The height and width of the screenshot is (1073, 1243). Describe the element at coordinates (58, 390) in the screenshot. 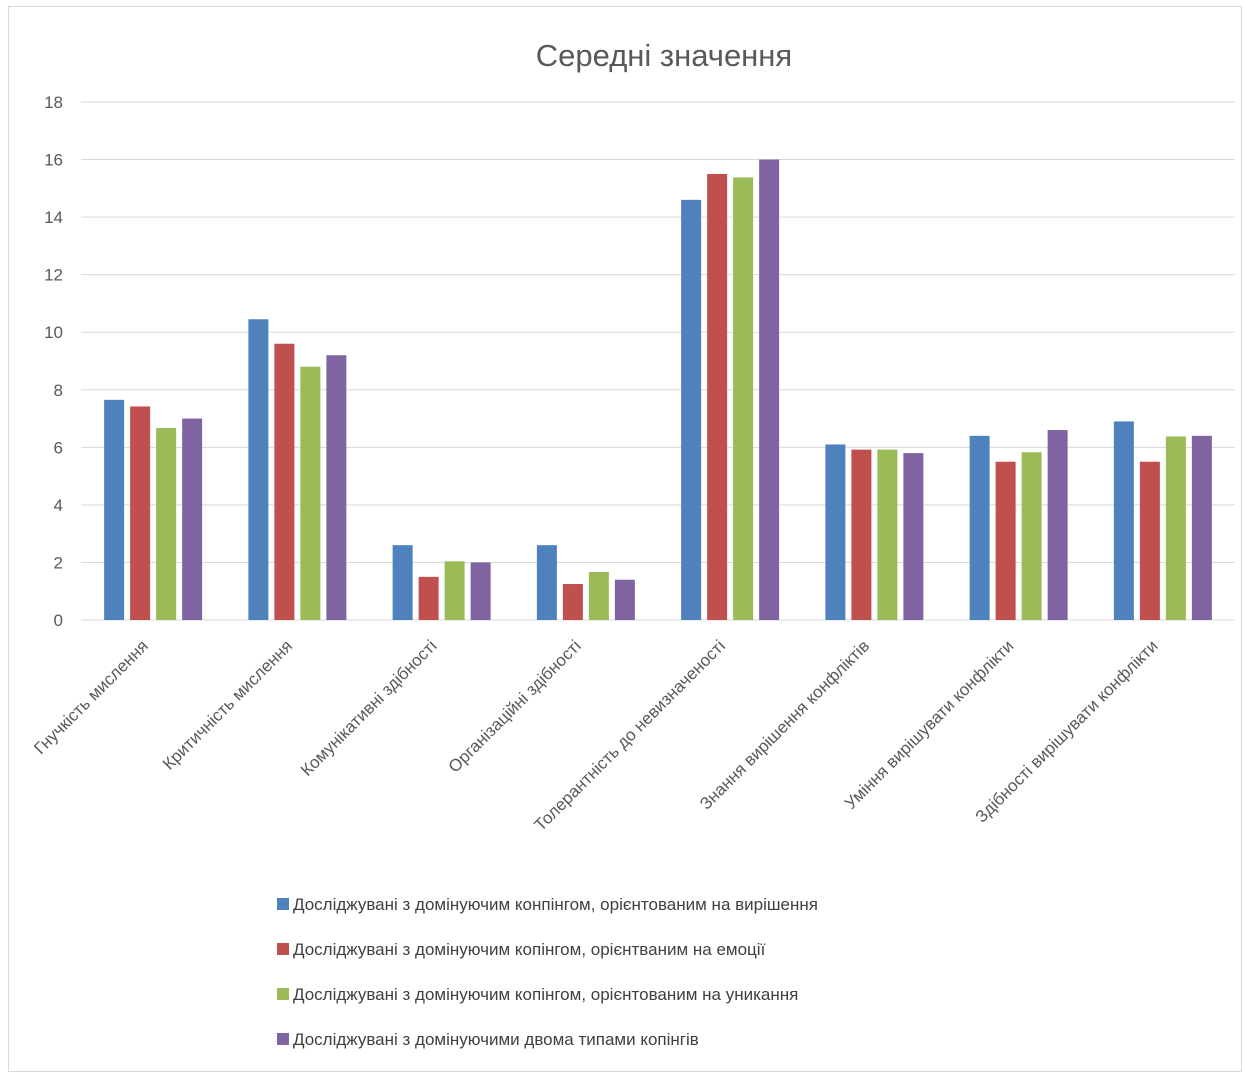

I see `y-tick-label: 8` at that location.